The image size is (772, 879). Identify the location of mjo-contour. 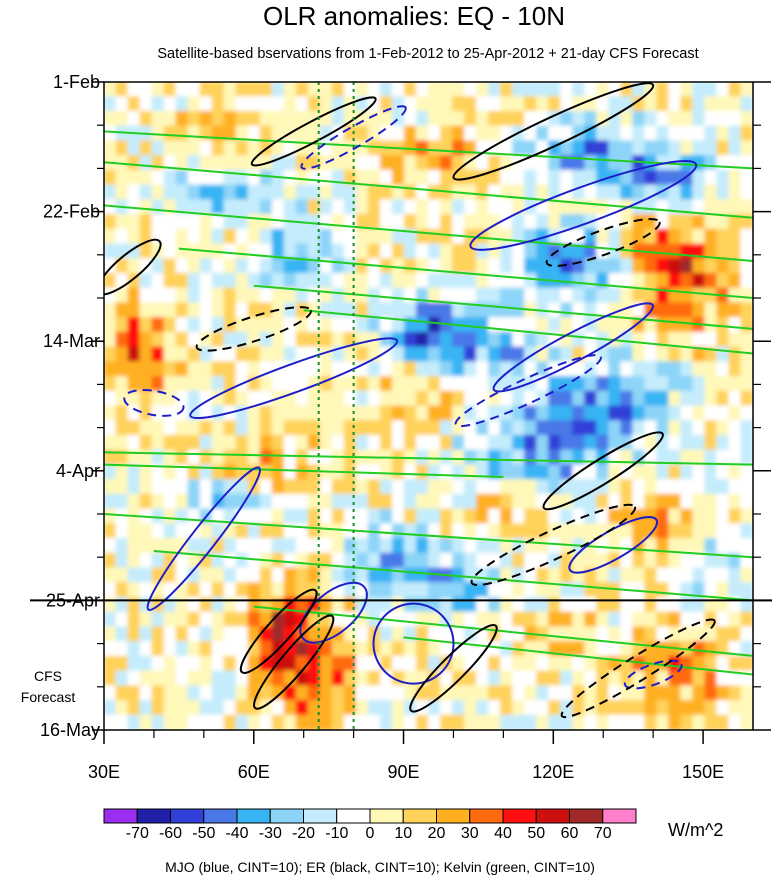
(204, 539).